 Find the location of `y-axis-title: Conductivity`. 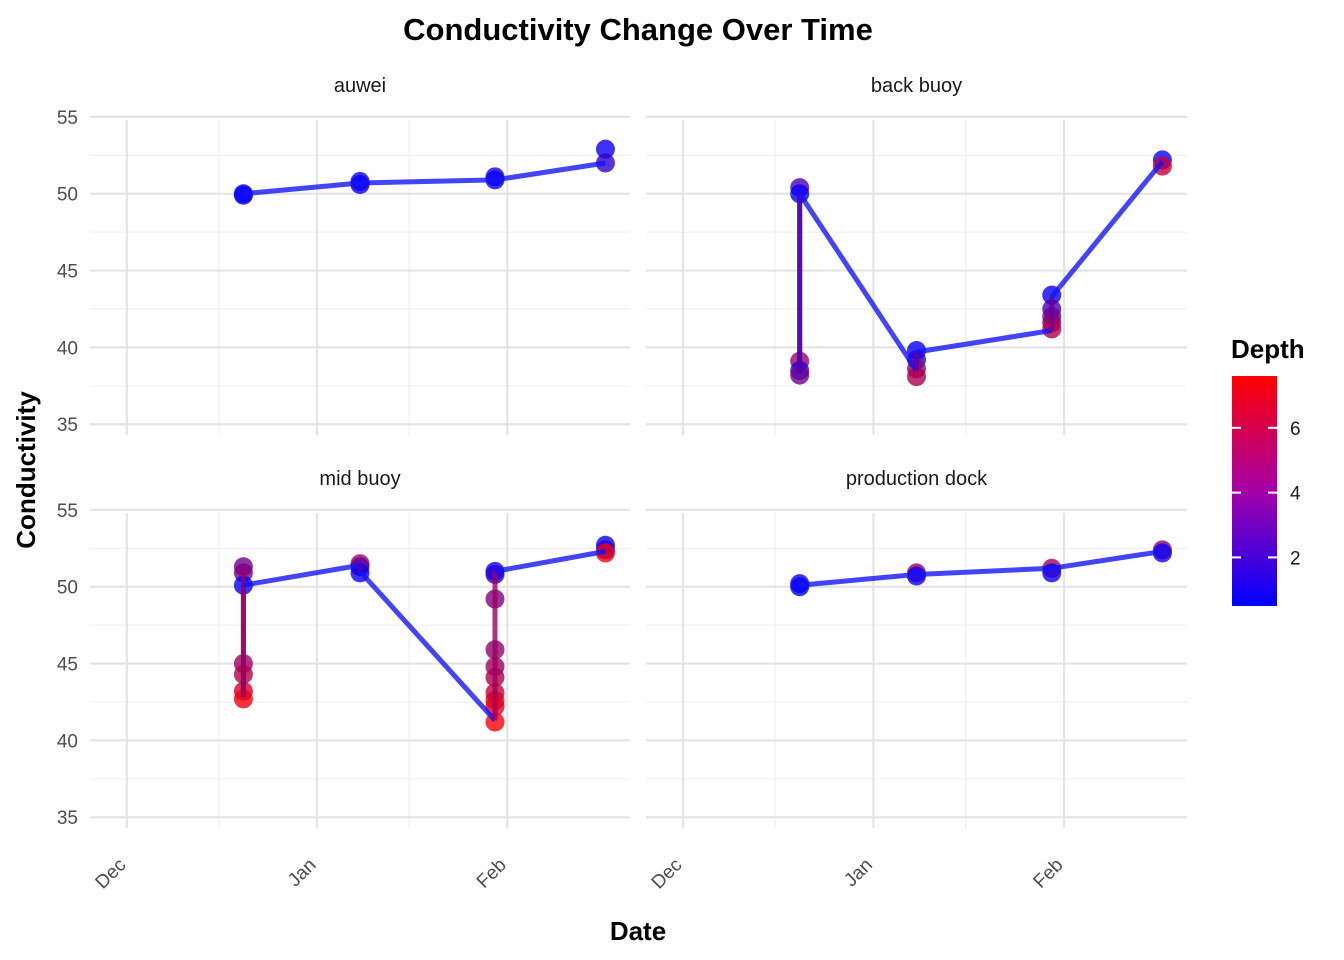

y-axis-title: Conductivity is located at coordinates (26, 470).